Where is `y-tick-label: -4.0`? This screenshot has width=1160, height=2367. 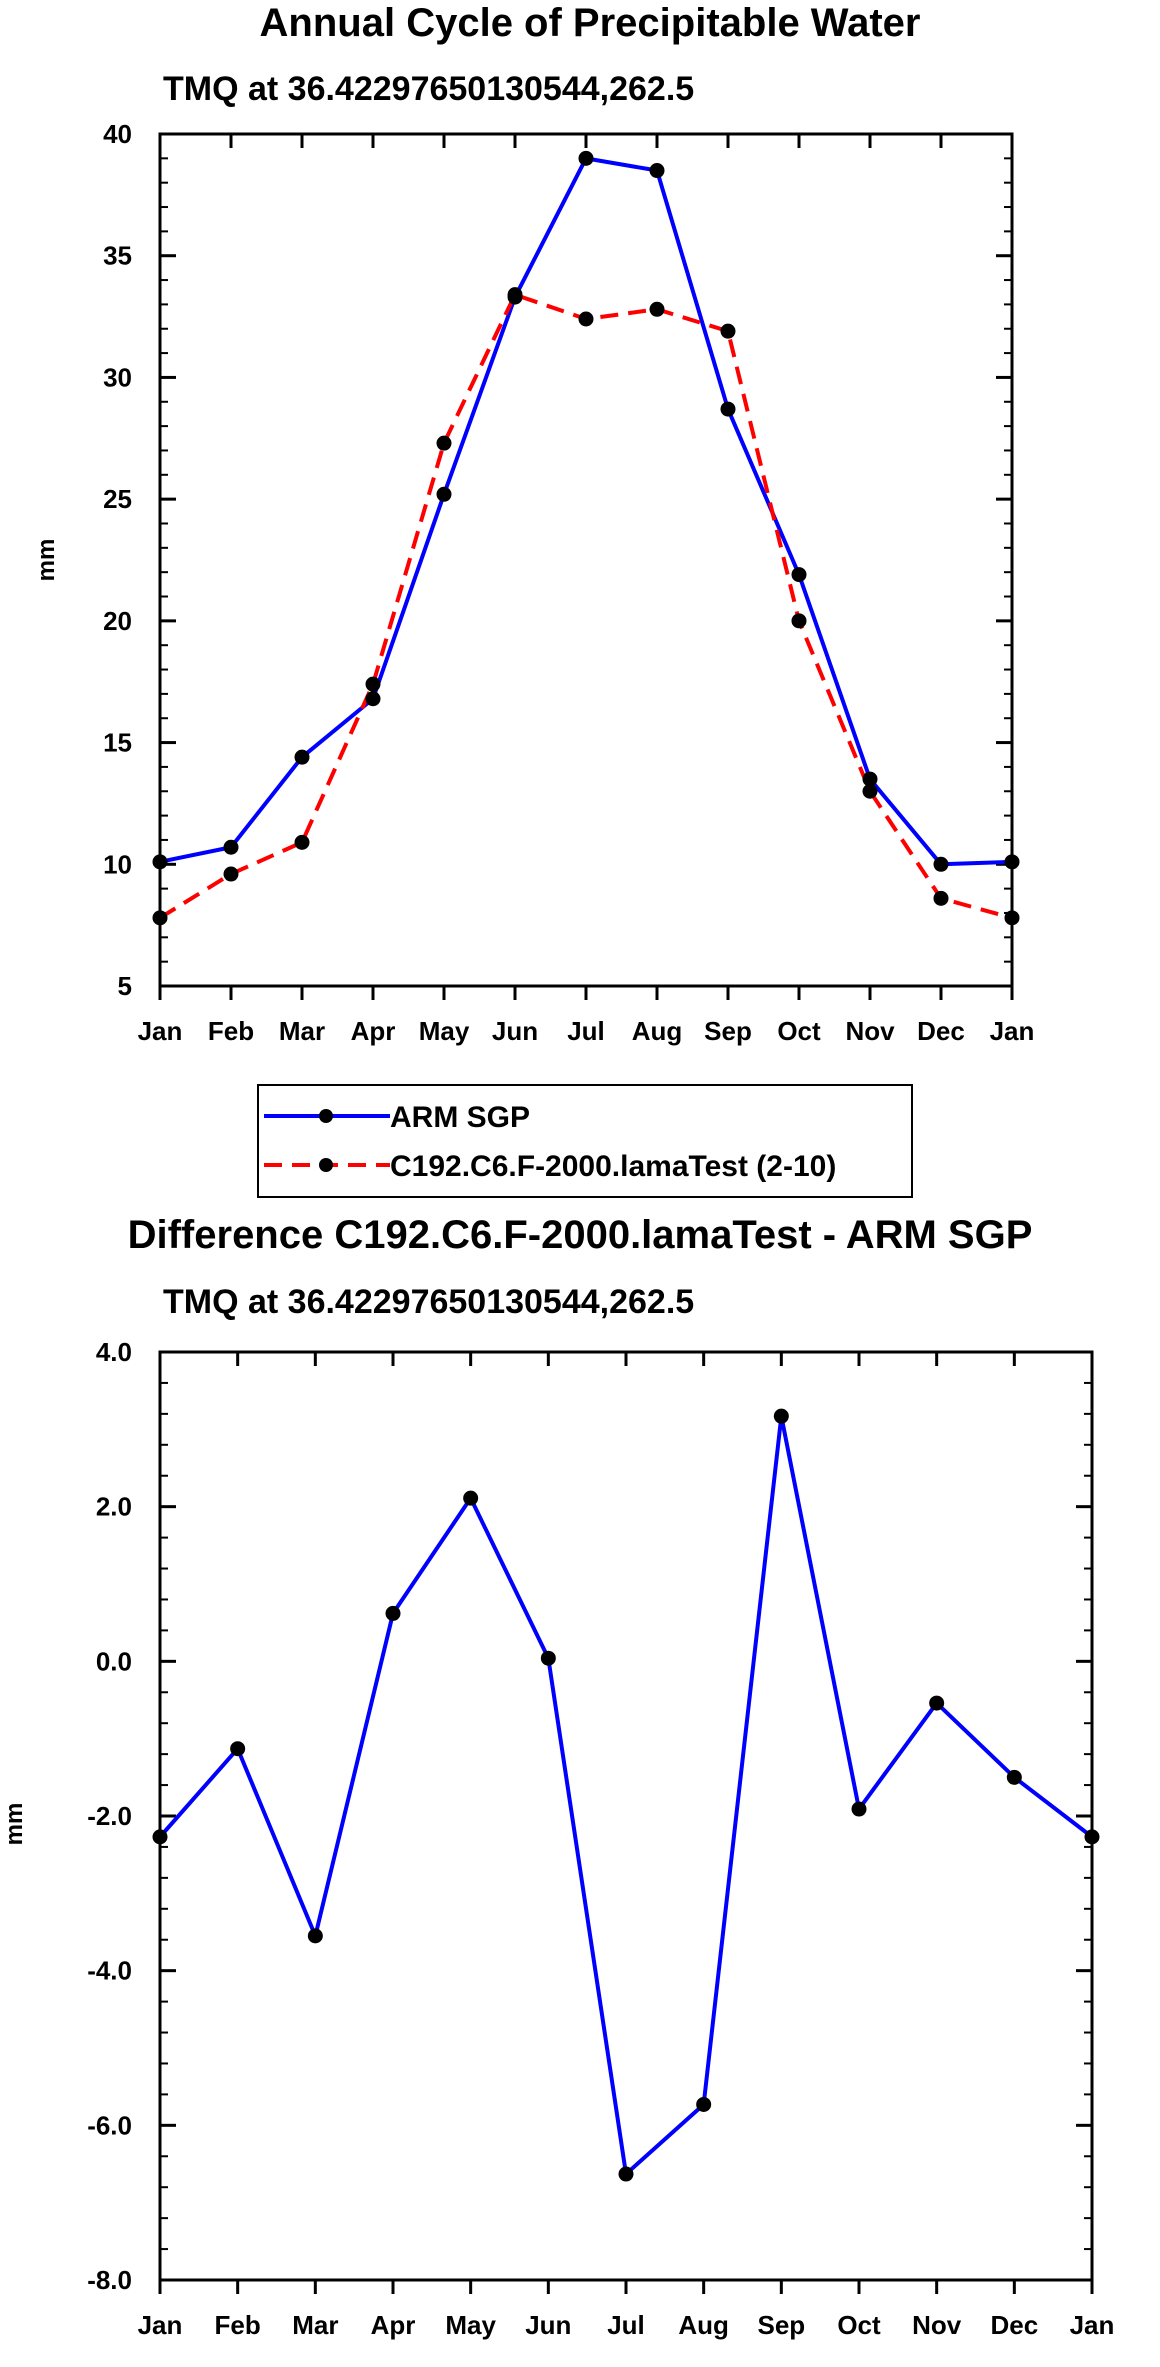 y-tick-label: -4.0 is located at coordinates (109, 1971).